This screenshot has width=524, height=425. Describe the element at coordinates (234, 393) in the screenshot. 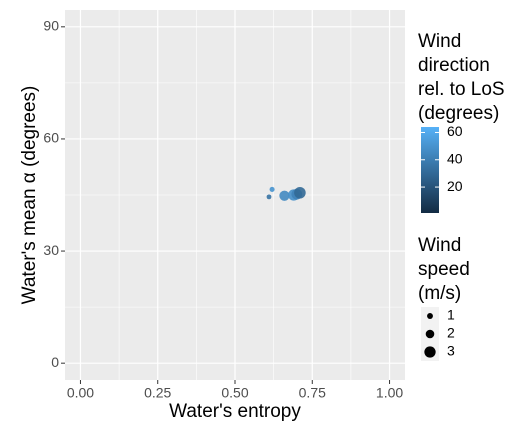

I see `x-tick-label: 0.50` at that location.